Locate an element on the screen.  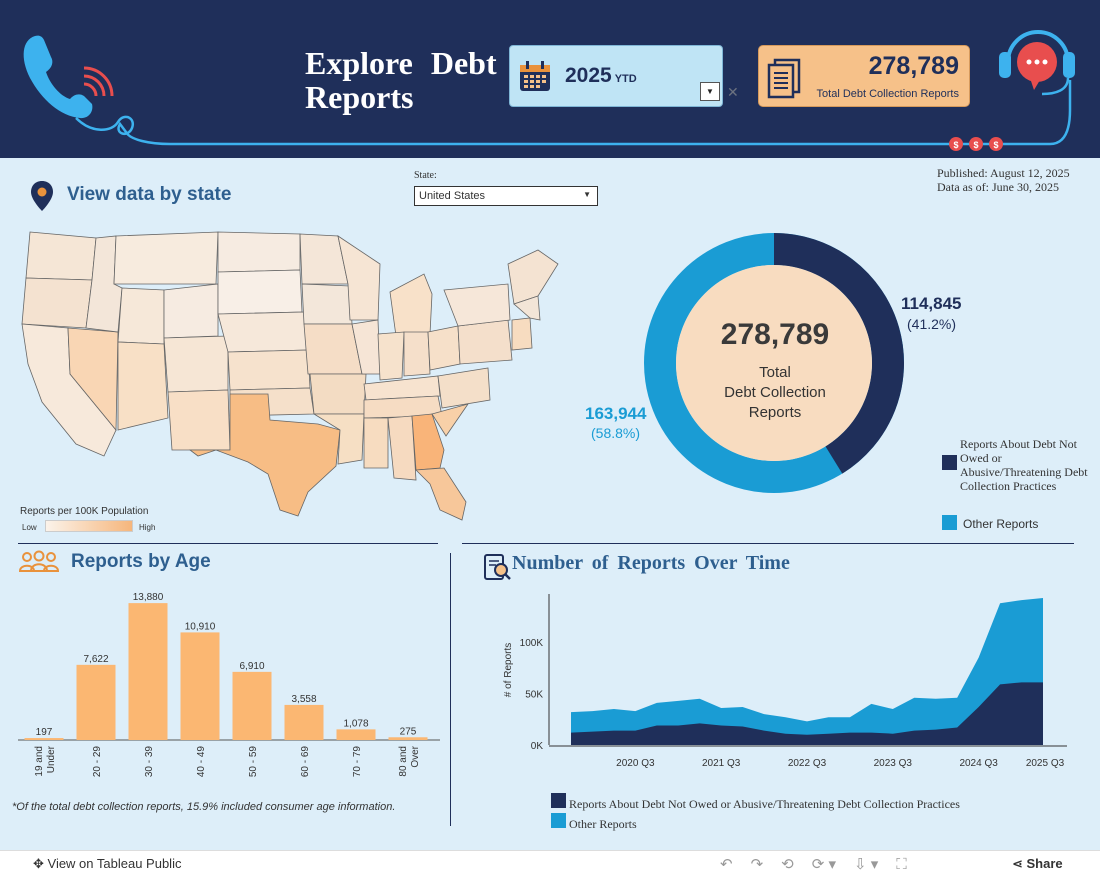
dollar-coin-icon: $ $ $ is located at coordinates (976, 144).